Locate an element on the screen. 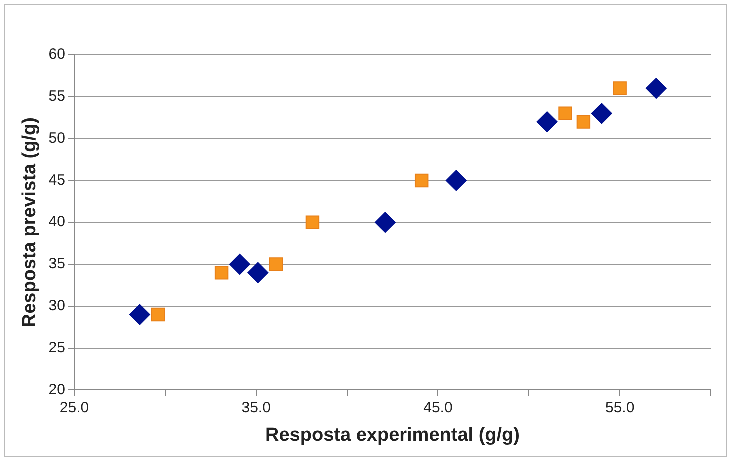 This screenshot has width=731, height=461. y-axis-title: Resposta prevista (g/g) is located at coordinates (30, 223).